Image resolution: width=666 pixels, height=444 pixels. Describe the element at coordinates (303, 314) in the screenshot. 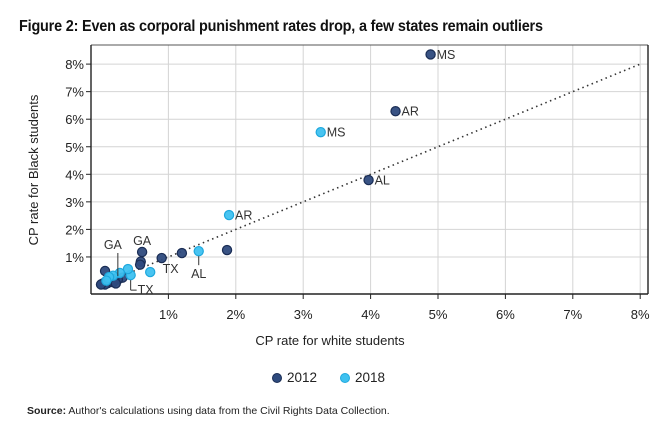

I see `x-tick-label: 3%` at that location.